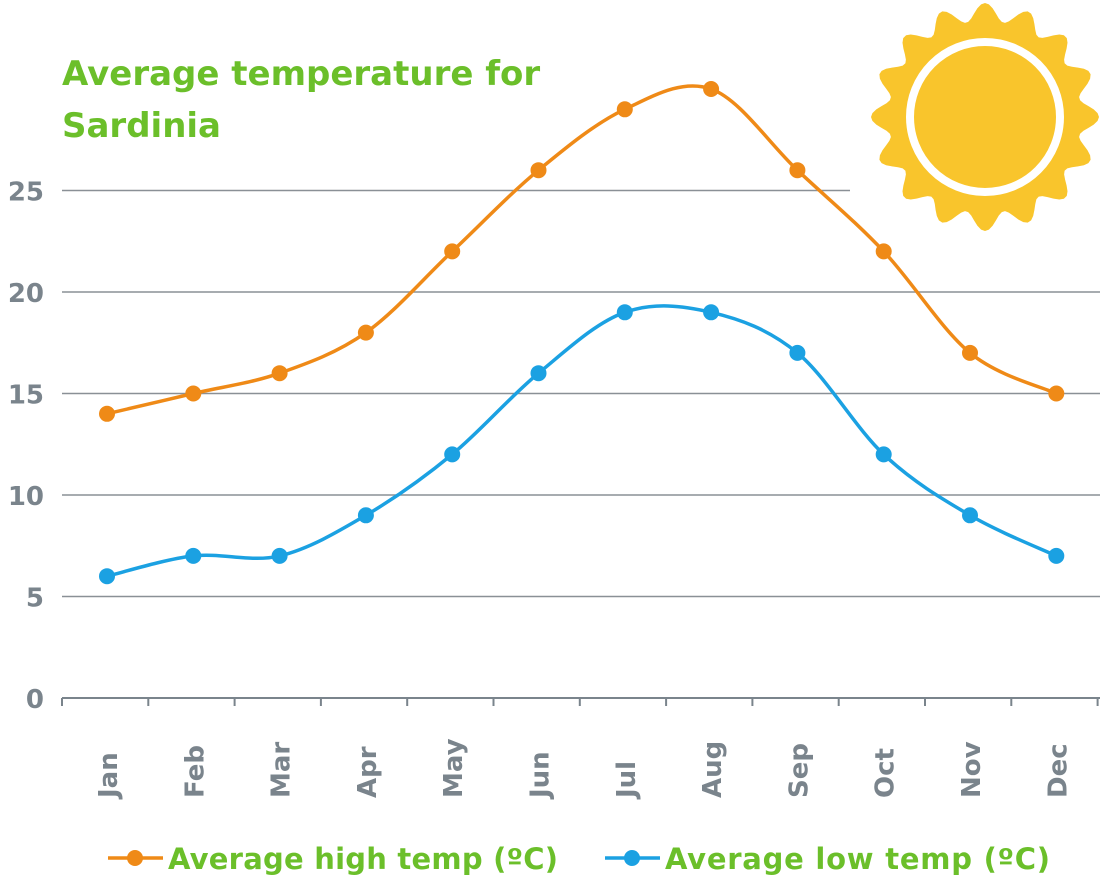 This screenshot has width=1103, height=877. I want to click on x-tick-label: Dec, so click(1058, 770).